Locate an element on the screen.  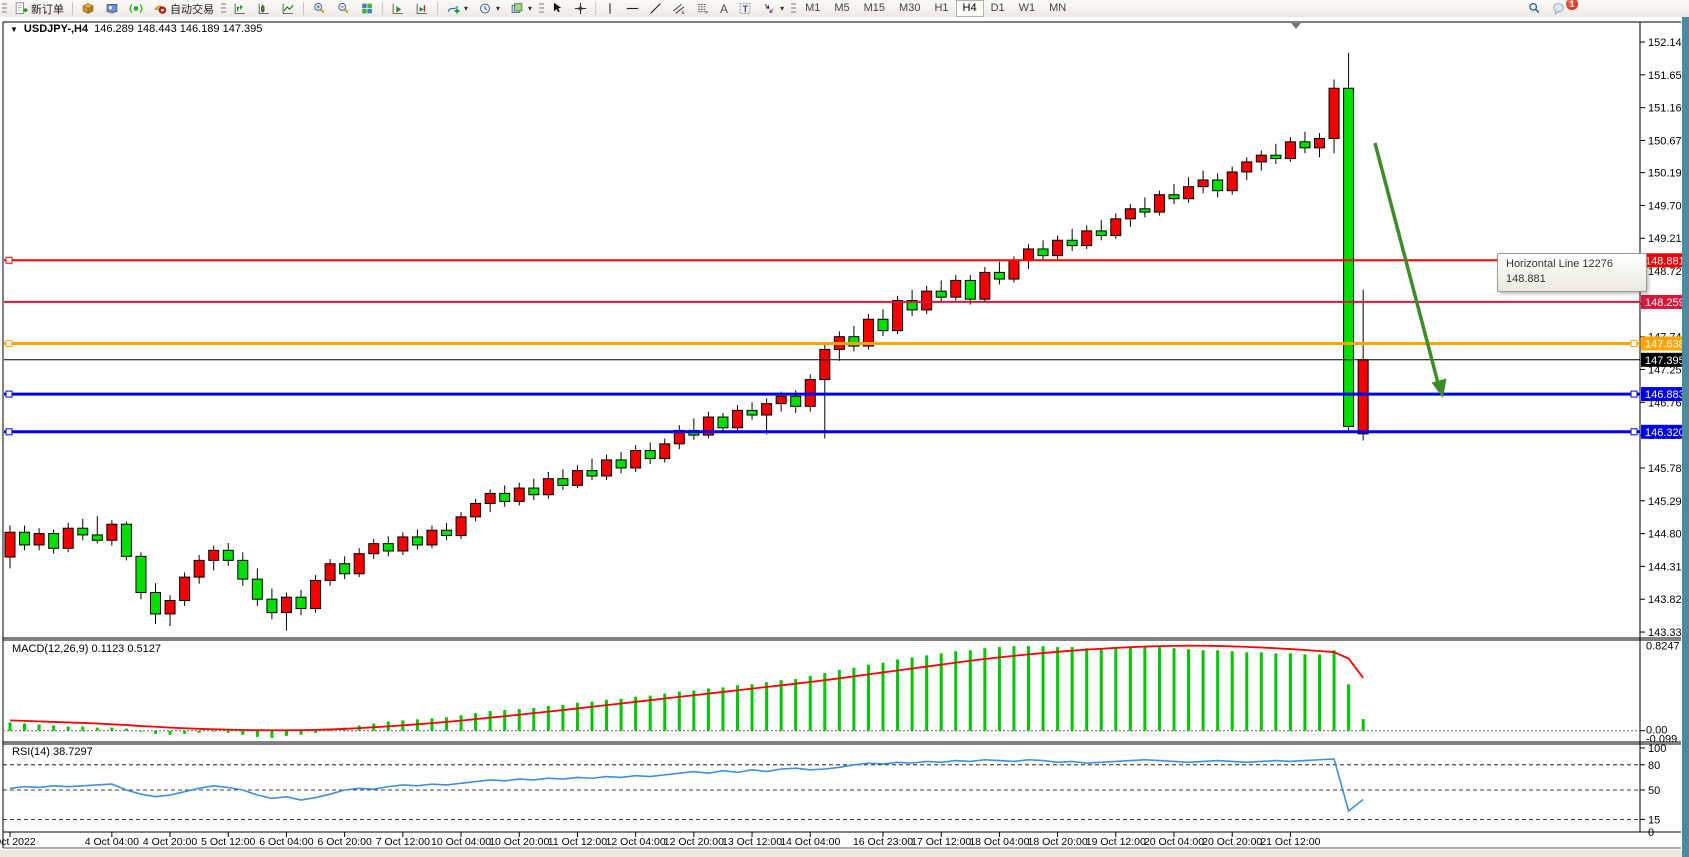
auto-scroll-button is located at coordinates (398, 9).